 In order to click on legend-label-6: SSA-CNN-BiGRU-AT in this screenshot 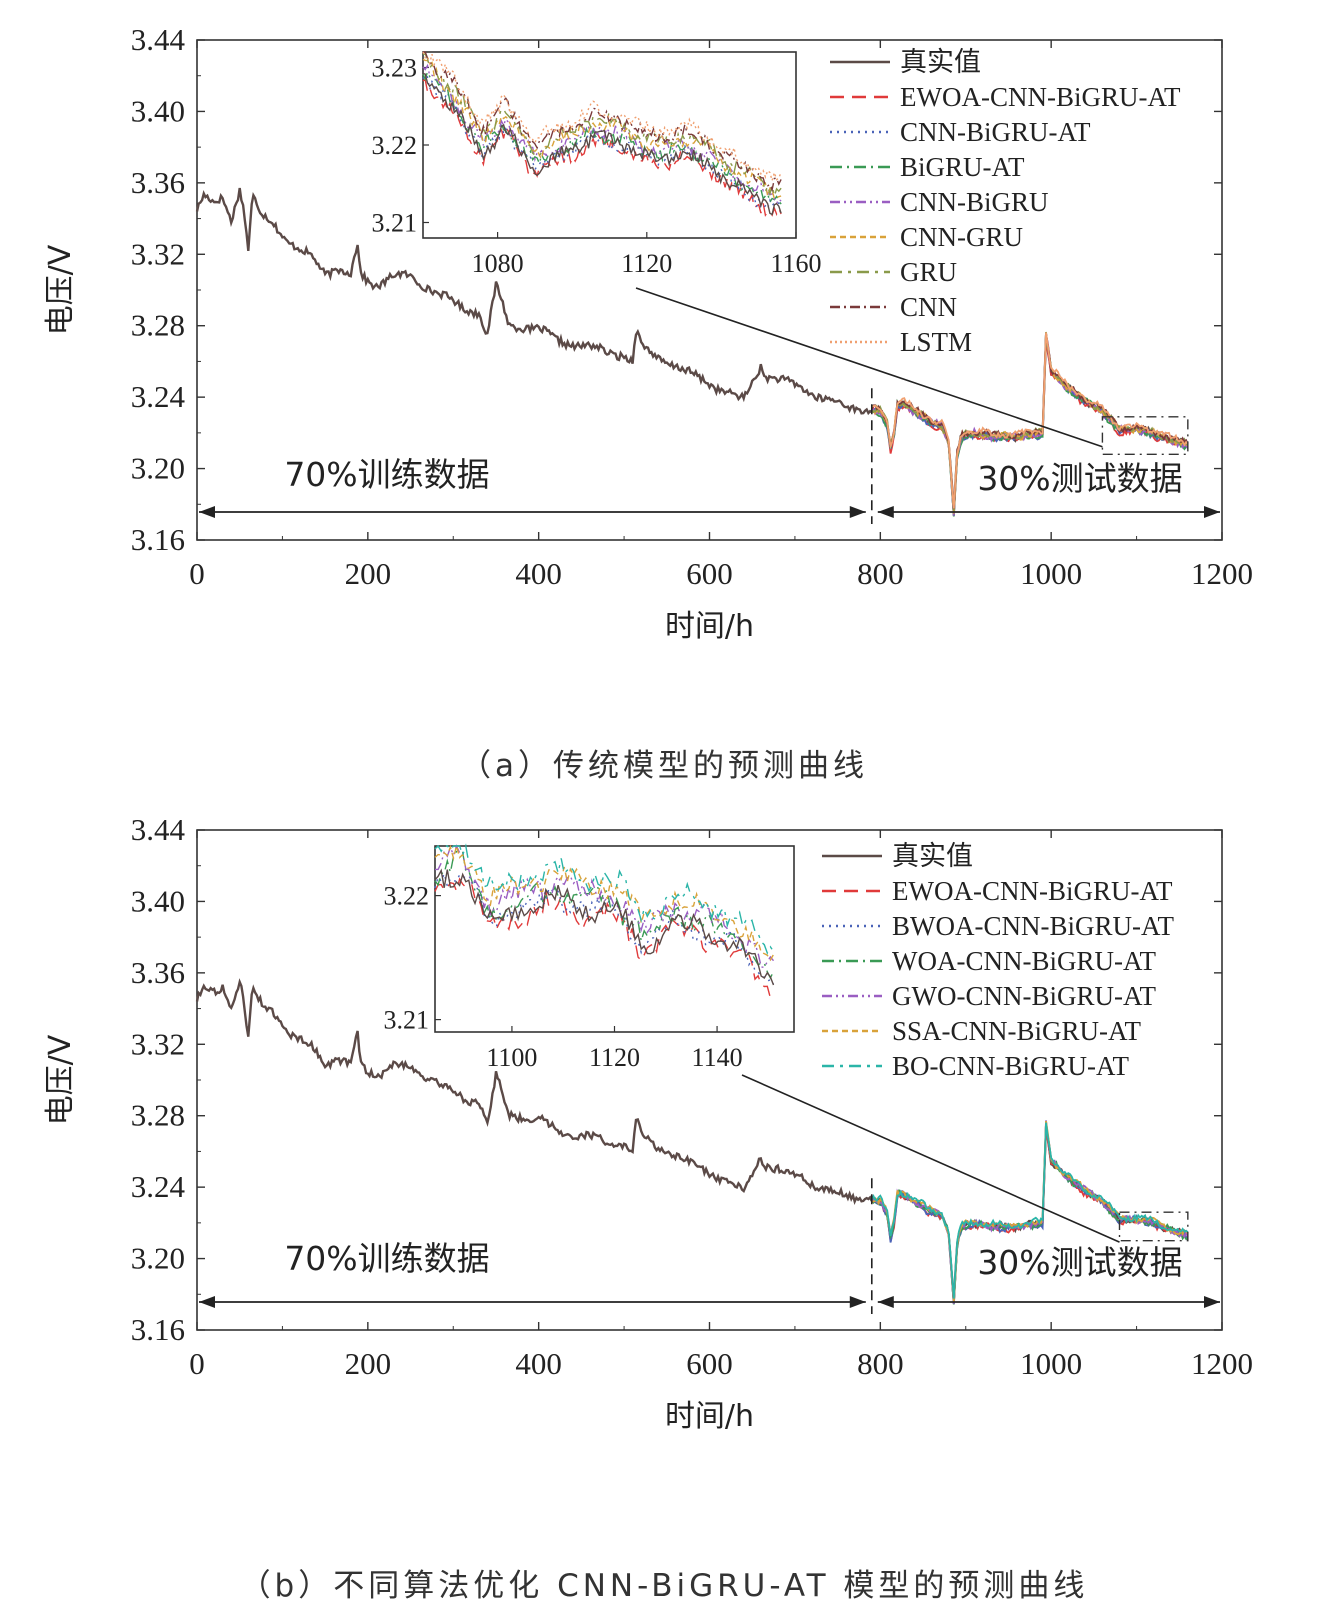, I will do `click(1017, 1031)`.